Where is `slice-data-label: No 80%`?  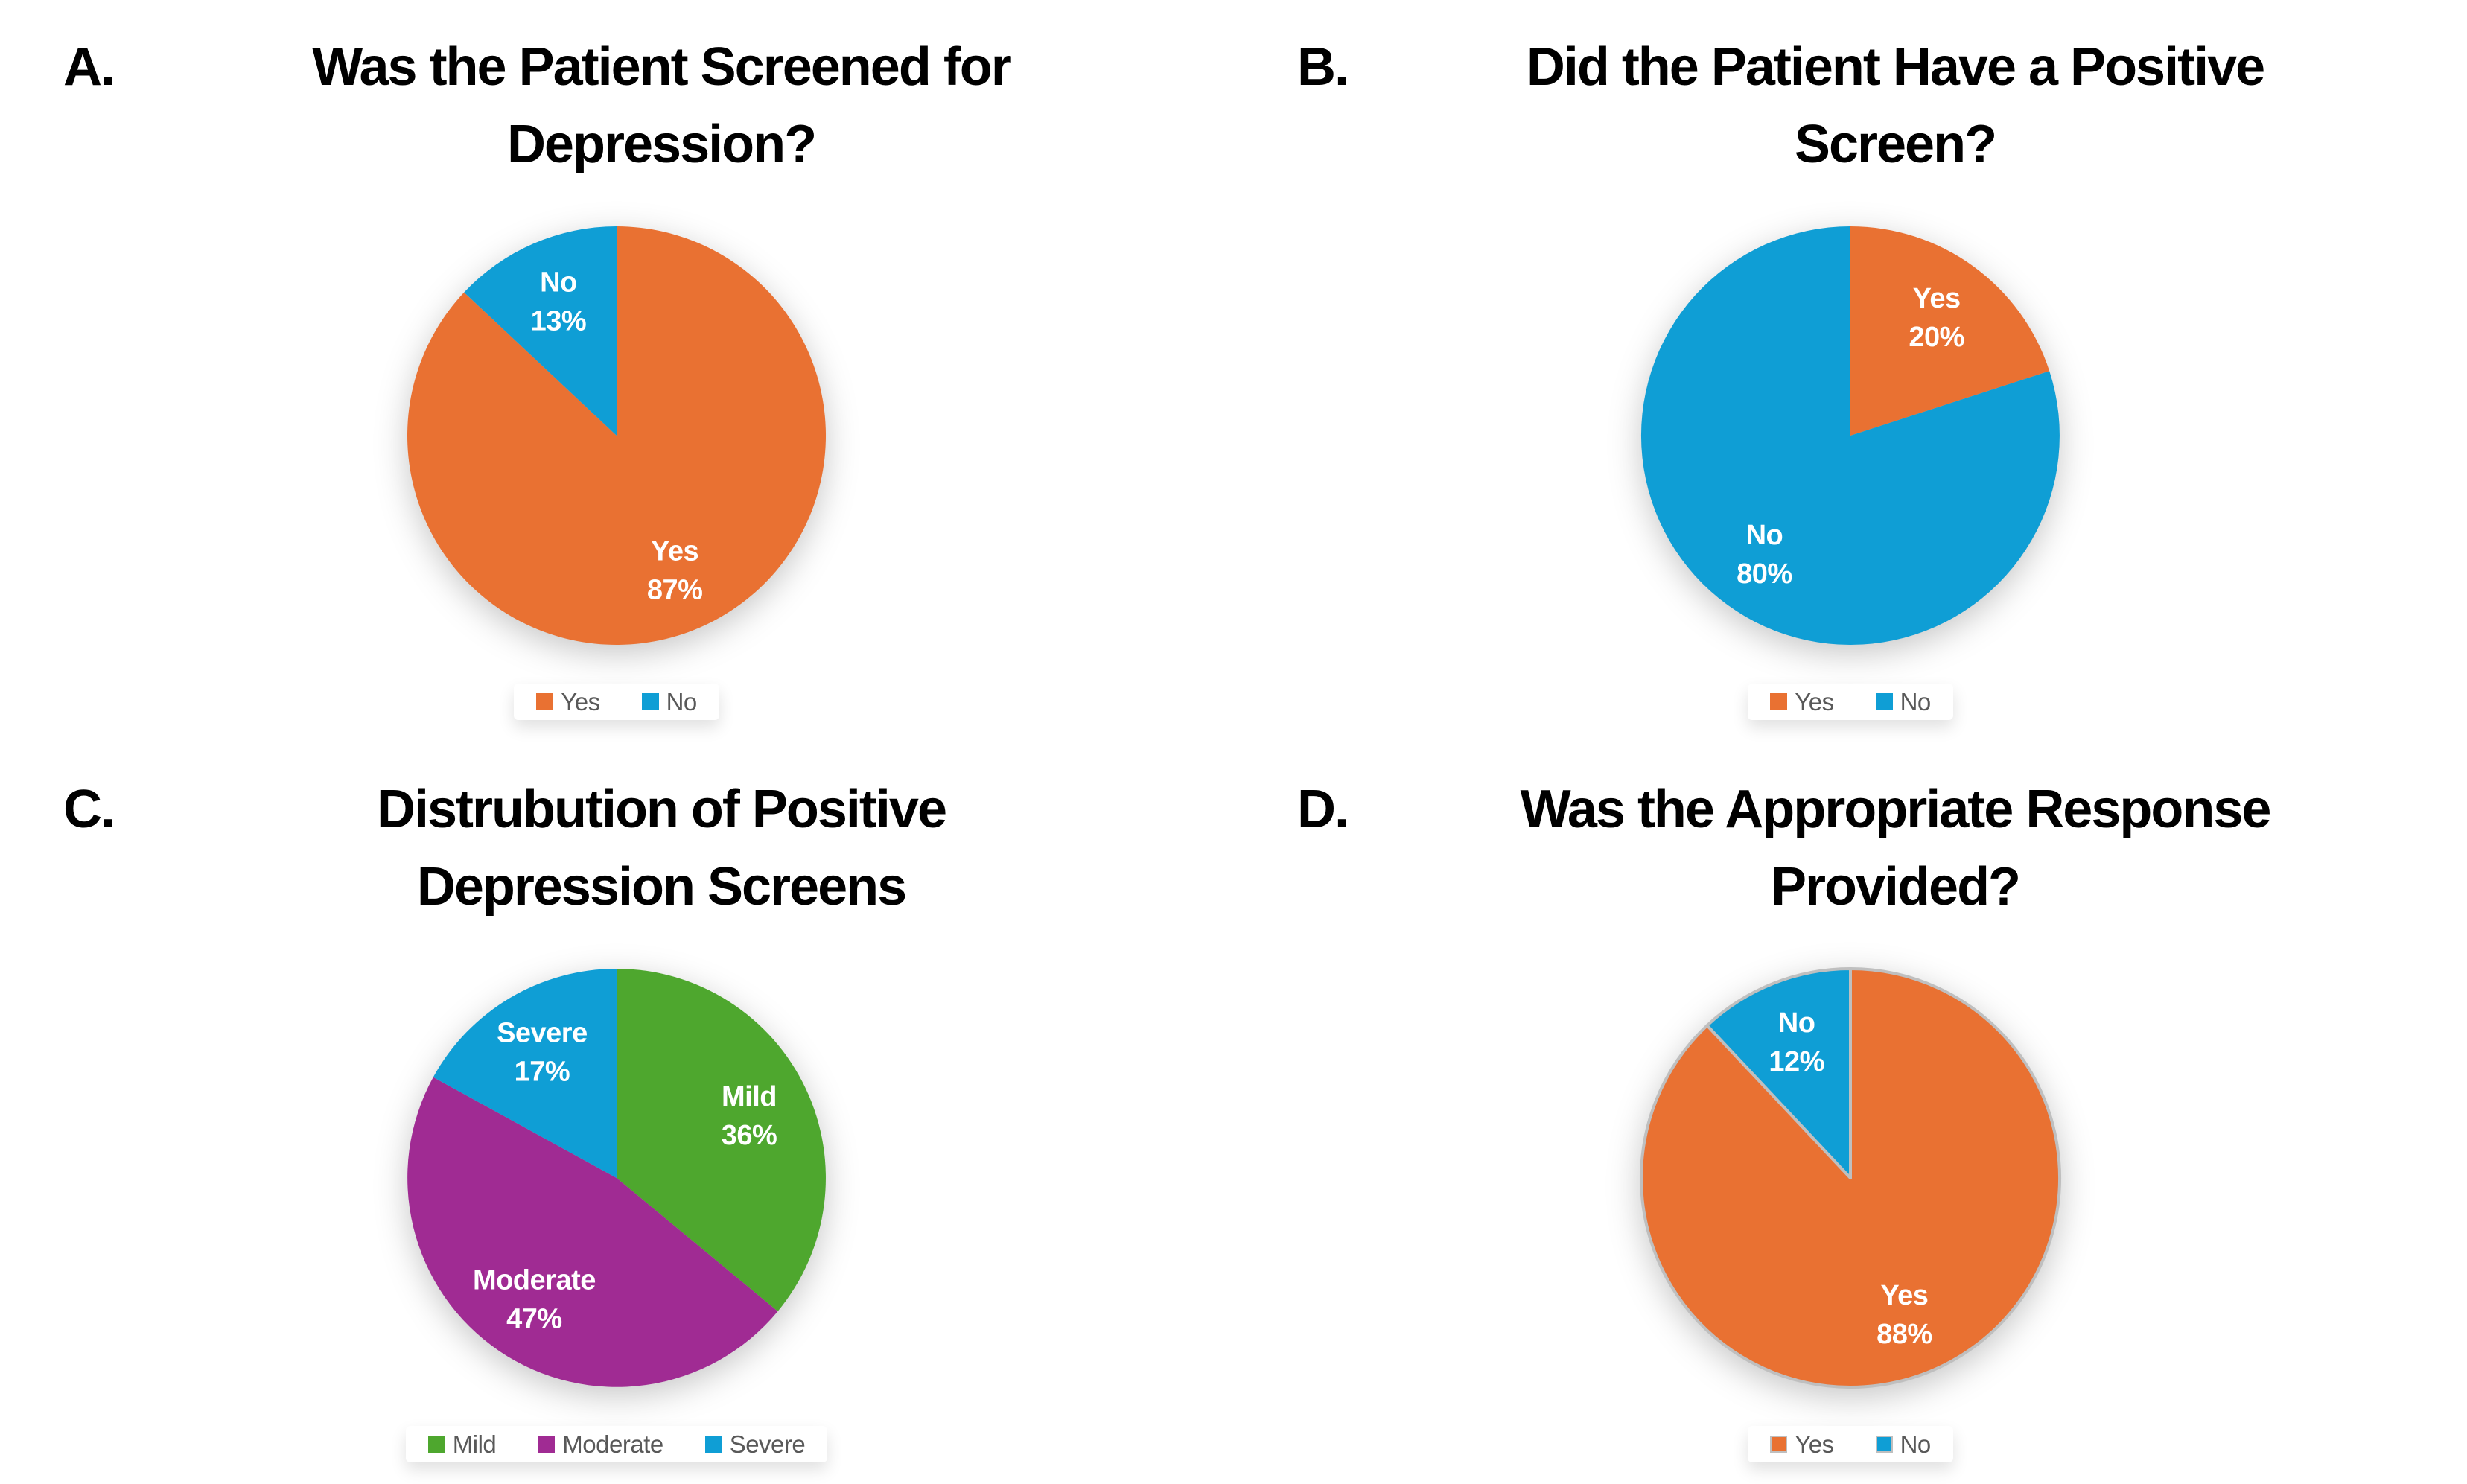 slice-data-label: No 80% is located at coordinates (1765, 555).